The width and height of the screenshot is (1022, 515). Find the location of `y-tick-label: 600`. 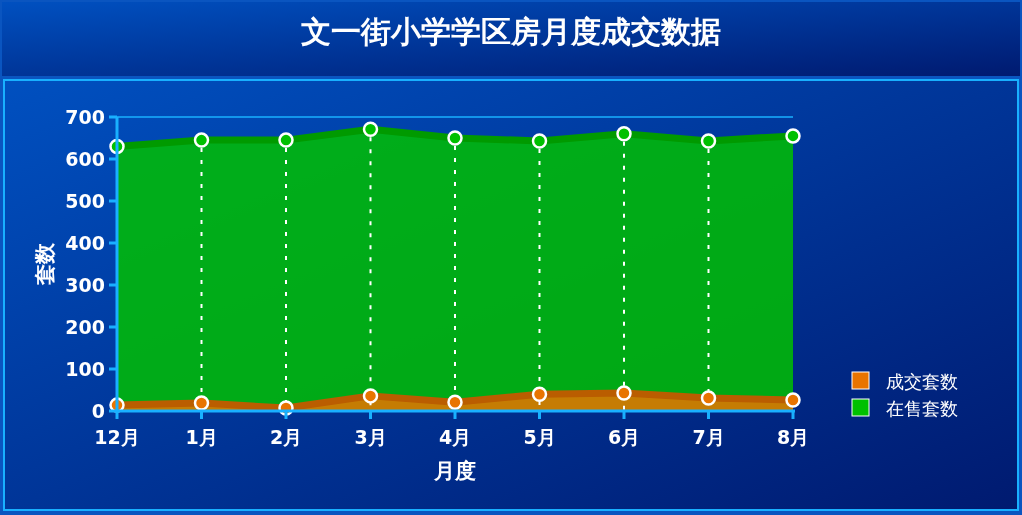

y-tick-label: 600 is located at coordinates (85, 159).